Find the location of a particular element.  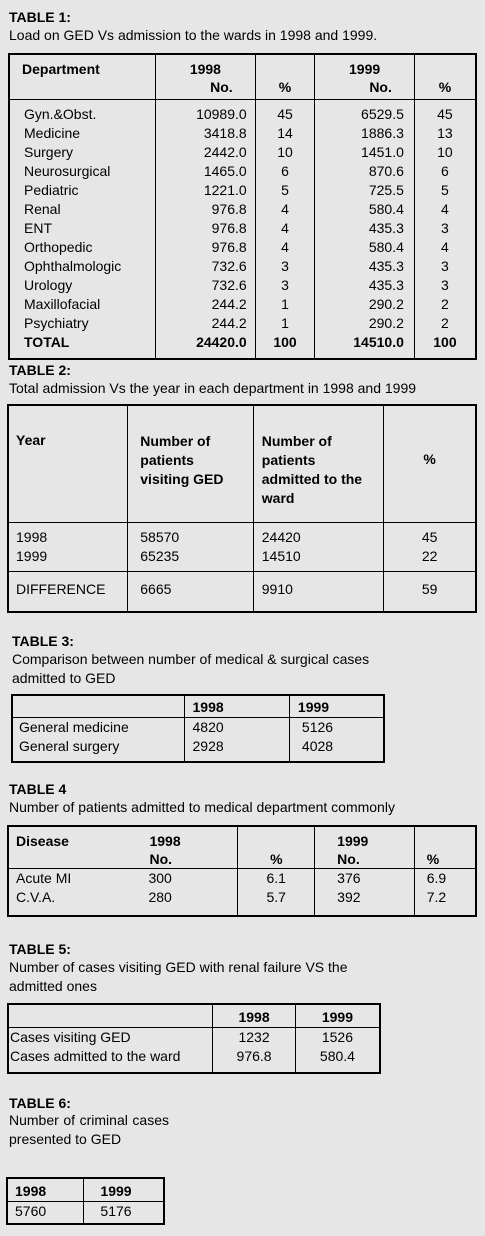

table4-cell-1998-pct: 5.7 is located at coordinates (276, 902).